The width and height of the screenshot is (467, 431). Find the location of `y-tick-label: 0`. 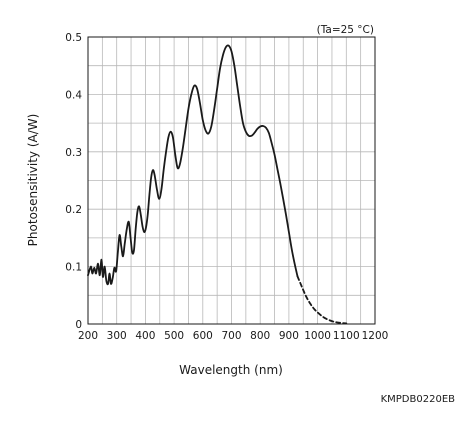

y-tick-label: 0 is located at coordinates (78, 325).